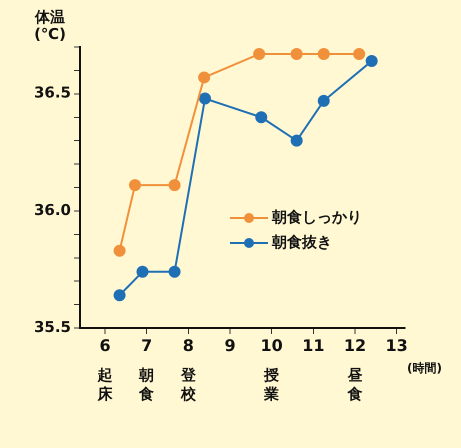  I want to click on legend-label: 朝食抜き, so click(301, 241).